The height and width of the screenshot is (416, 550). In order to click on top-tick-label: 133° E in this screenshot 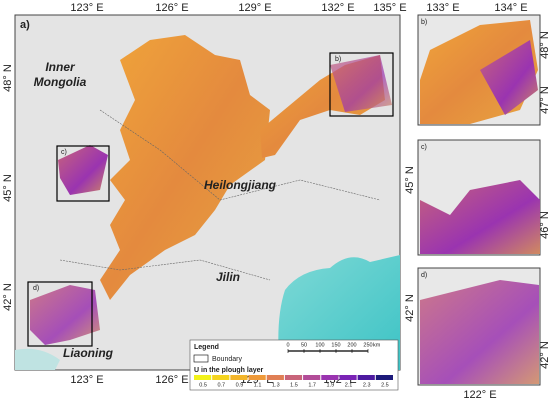, I will do `click(442, 8)`.